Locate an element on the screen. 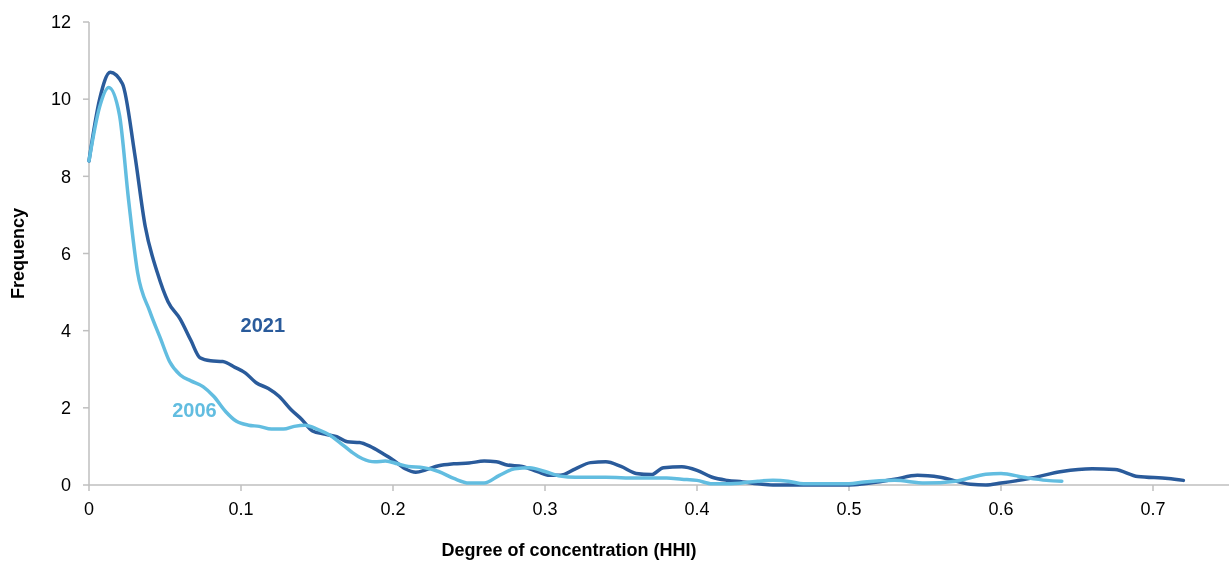 This screenshot has width=1230, height=562. x-tick-label: 0.1 is located at coordinates (241, 509).